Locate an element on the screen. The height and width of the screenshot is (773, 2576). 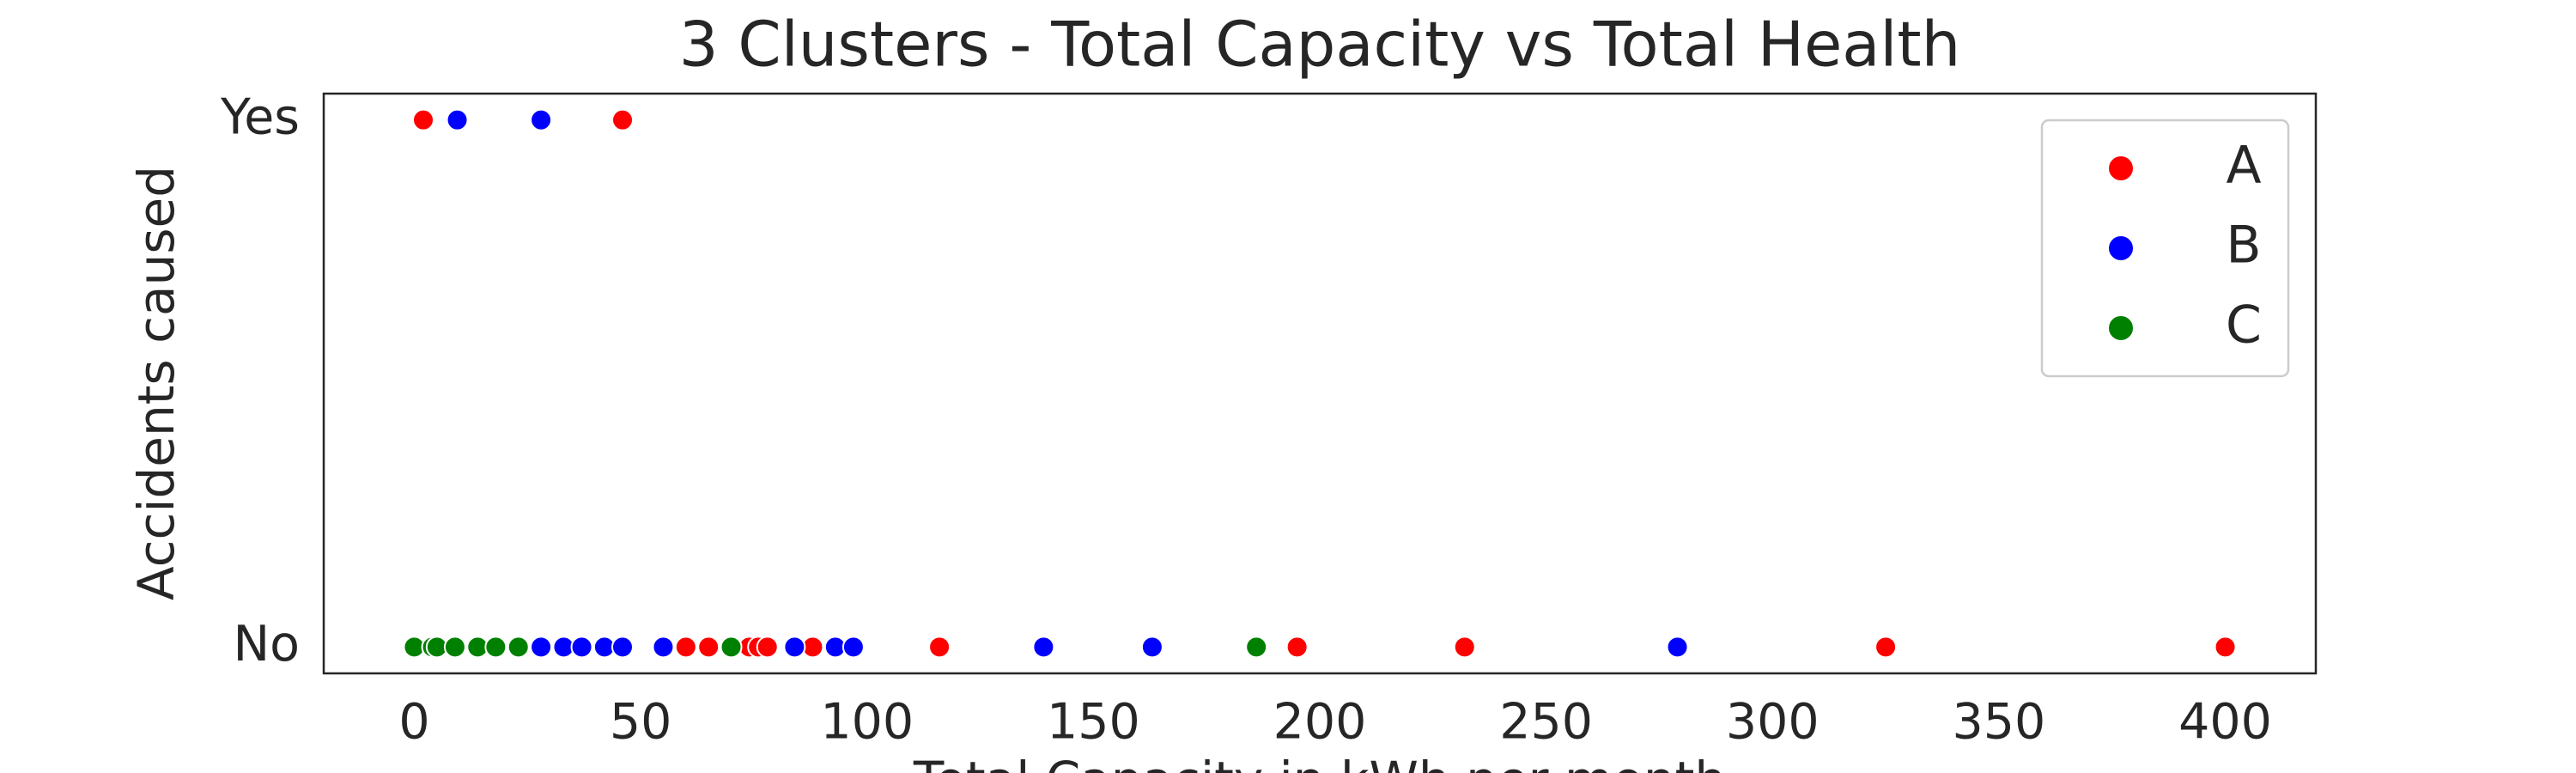
legend-label: A is located at coordinates (2244, 166).